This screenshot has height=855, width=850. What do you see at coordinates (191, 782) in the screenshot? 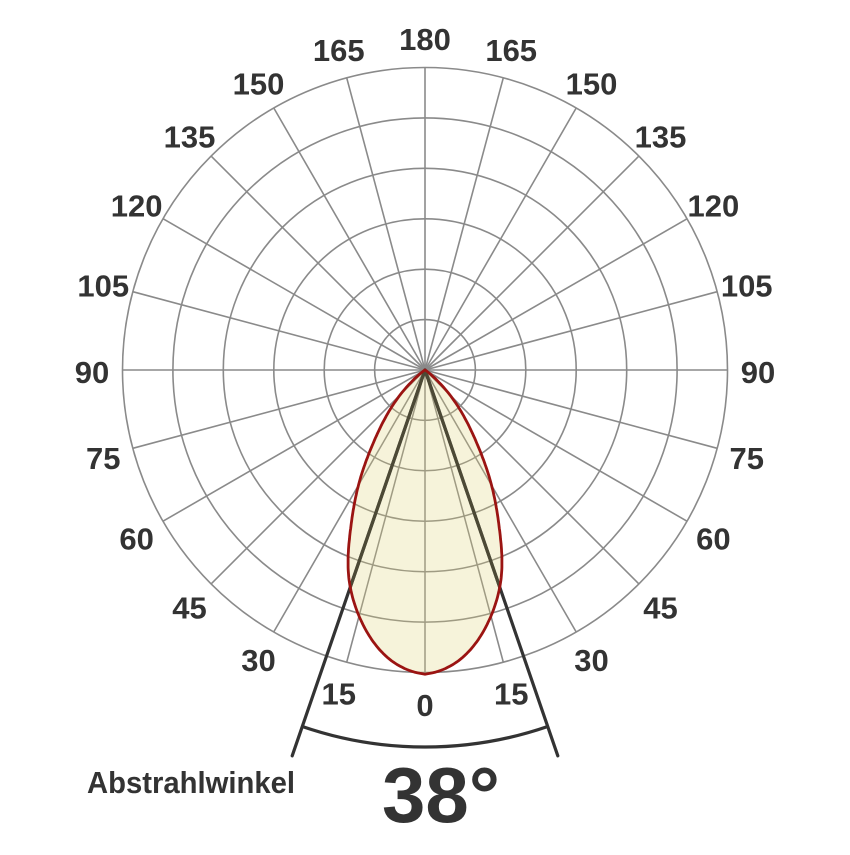
I see `svg-text: Abstrahlwinkel` at bounding box center [191, 782].